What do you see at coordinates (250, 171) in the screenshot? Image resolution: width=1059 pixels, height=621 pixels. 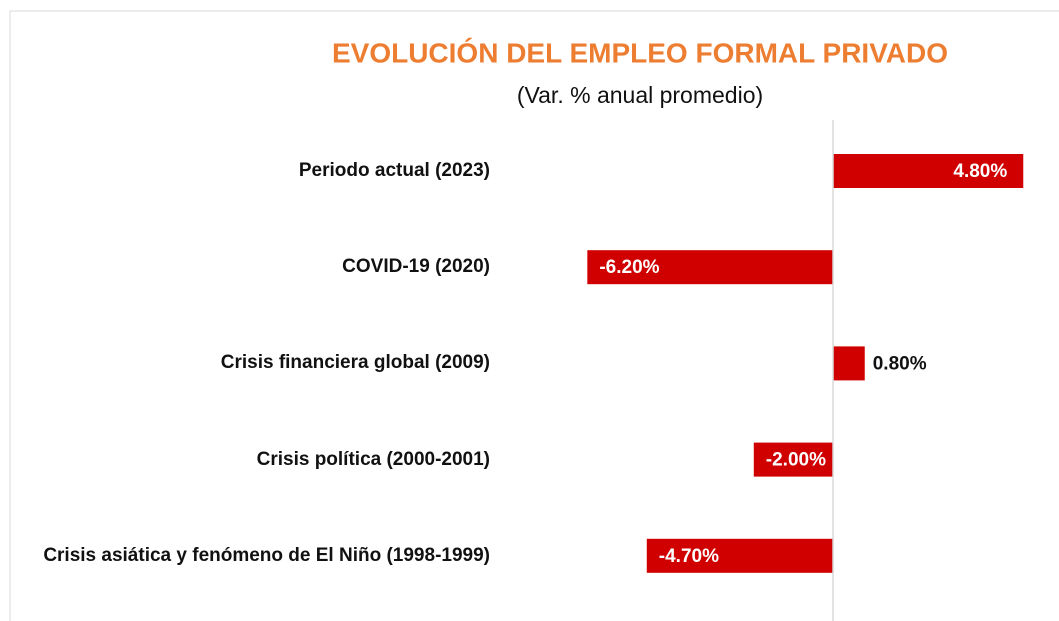 I see `category-label: Periodo actual (2023)` at bounding box center [250, 171].